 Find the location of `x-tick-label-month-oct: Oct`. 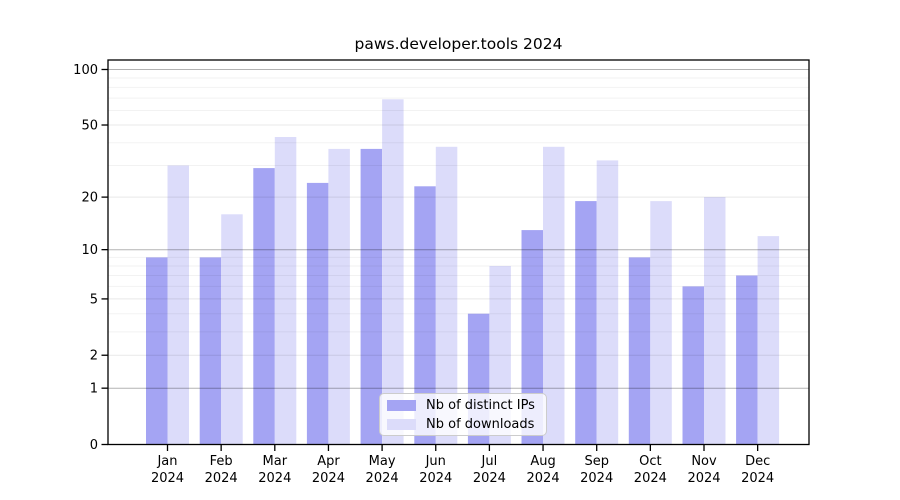

x-tick-label-month-oct: Oct is located at coordinates (650, 461).